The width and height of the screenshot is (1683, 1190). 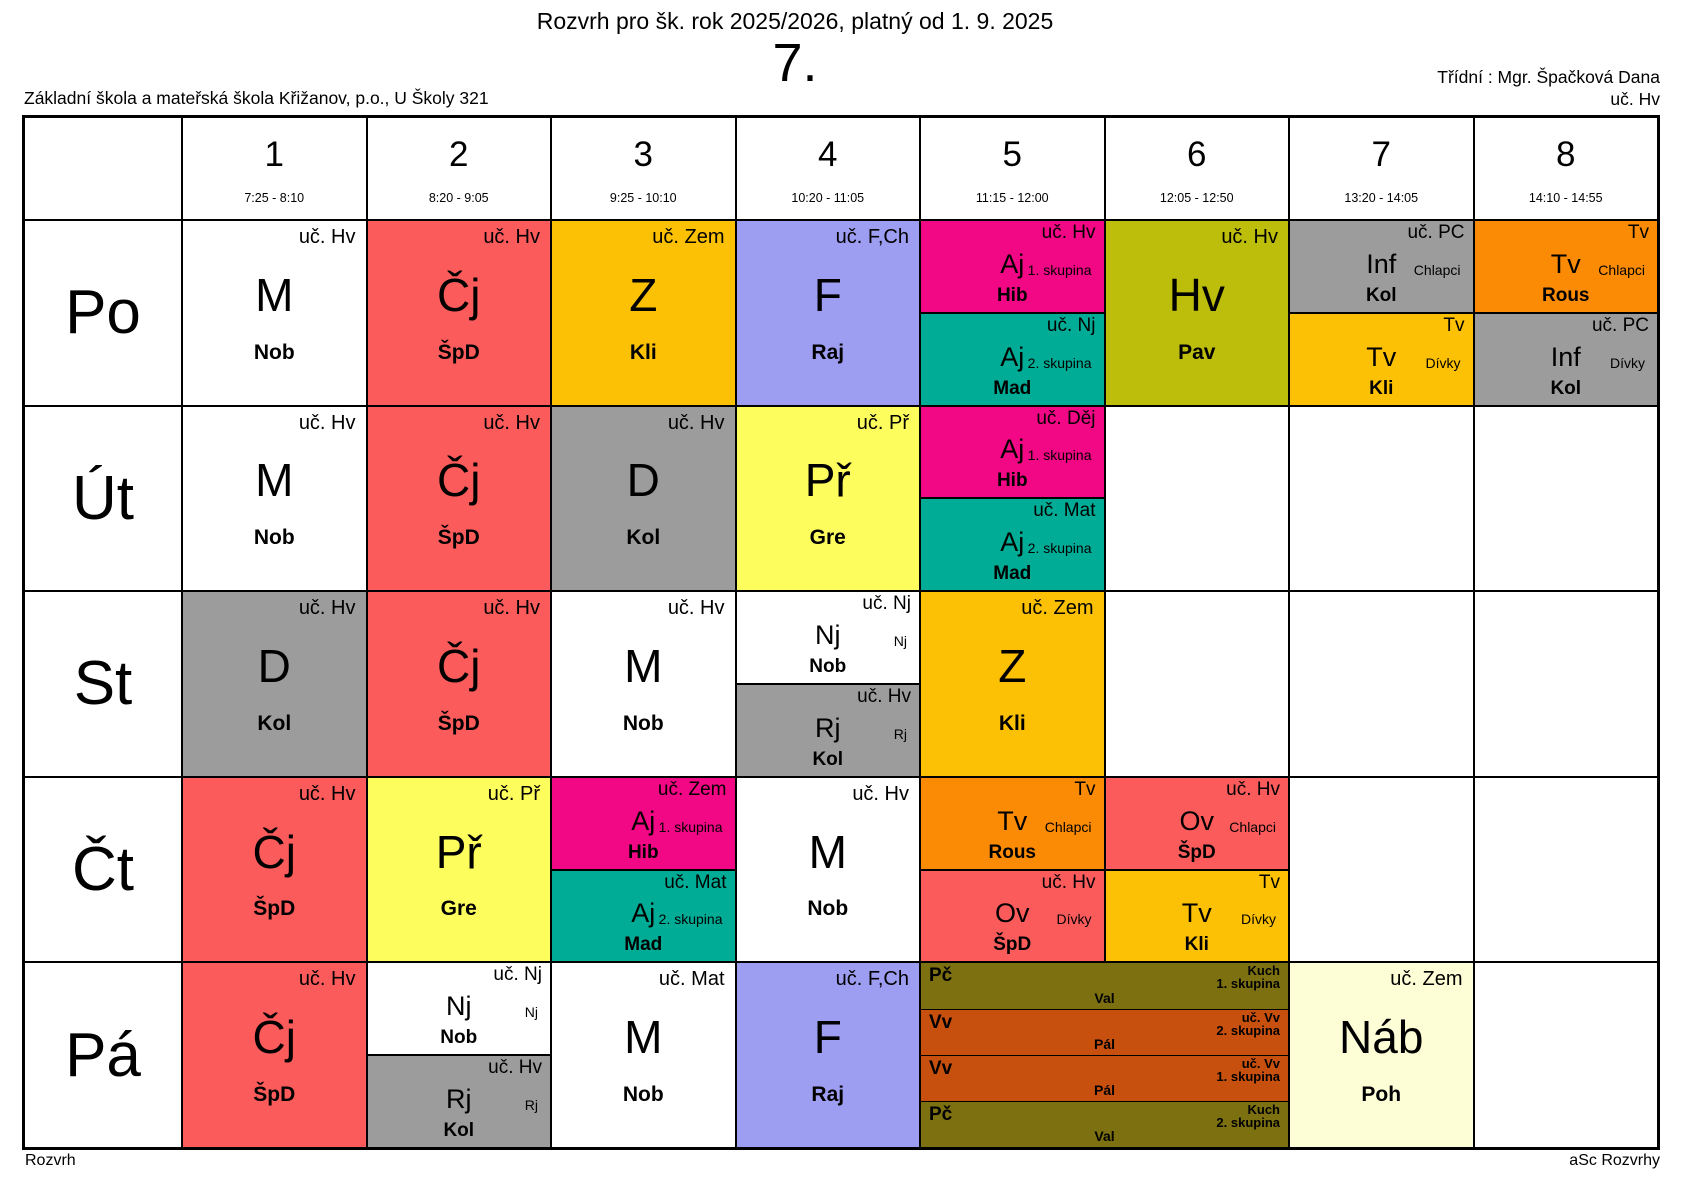 I want to click on subject-label: Vv, so click(x=941, y=1022).